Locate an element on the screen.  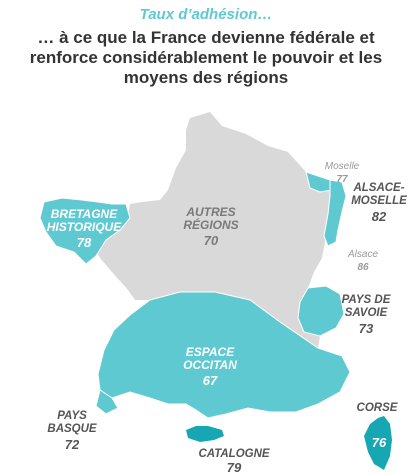
region-name: BASQUE is located at coordinates (72, 429).